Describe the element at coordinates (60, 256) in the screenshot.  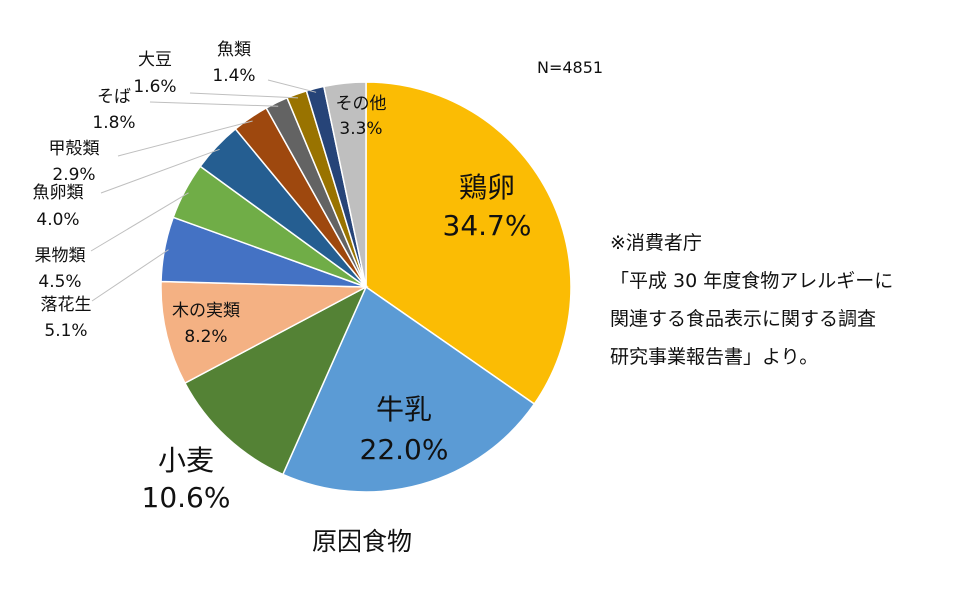
I see `slice-label: 果物類` at that location.